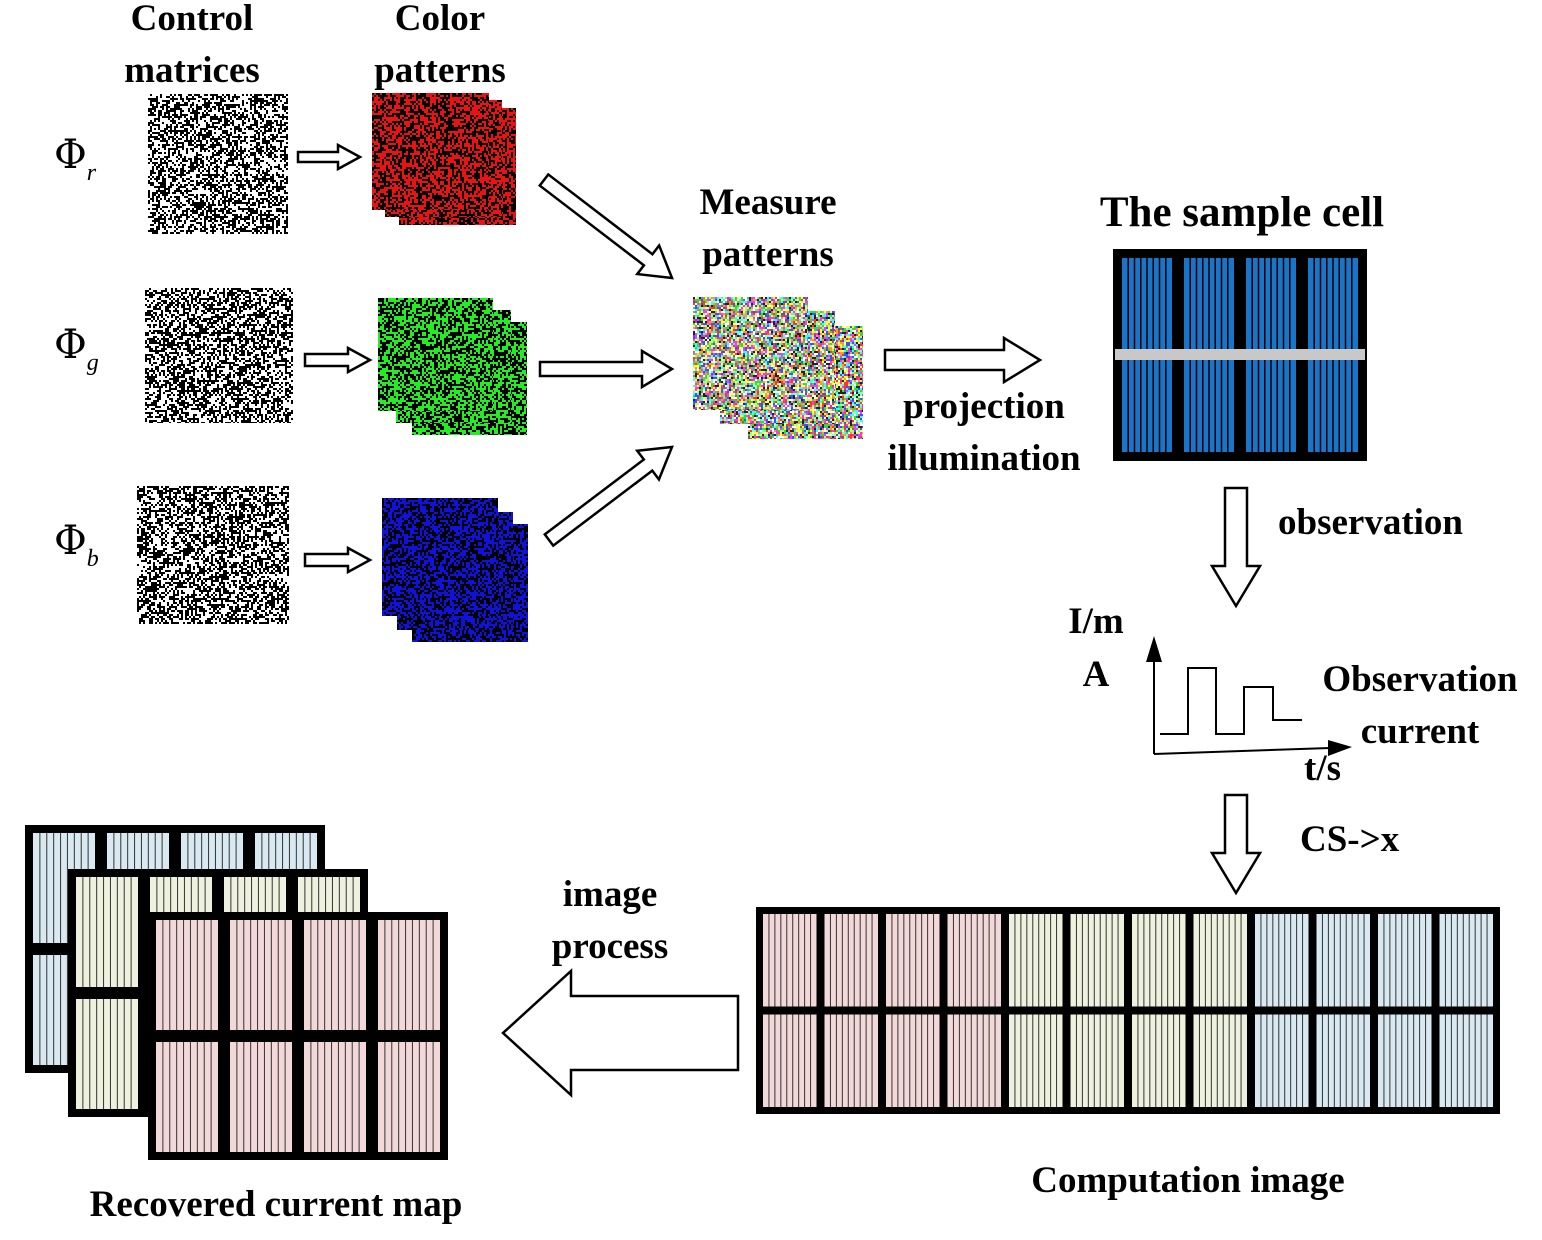  I want to click on sample-cell-title: The sample cell, so click(1242, 212).